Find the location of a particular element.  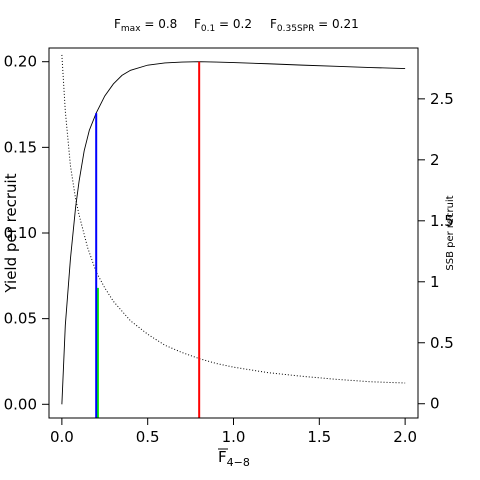

y2-tick-label: 1 is located at coordinates (435, 282).